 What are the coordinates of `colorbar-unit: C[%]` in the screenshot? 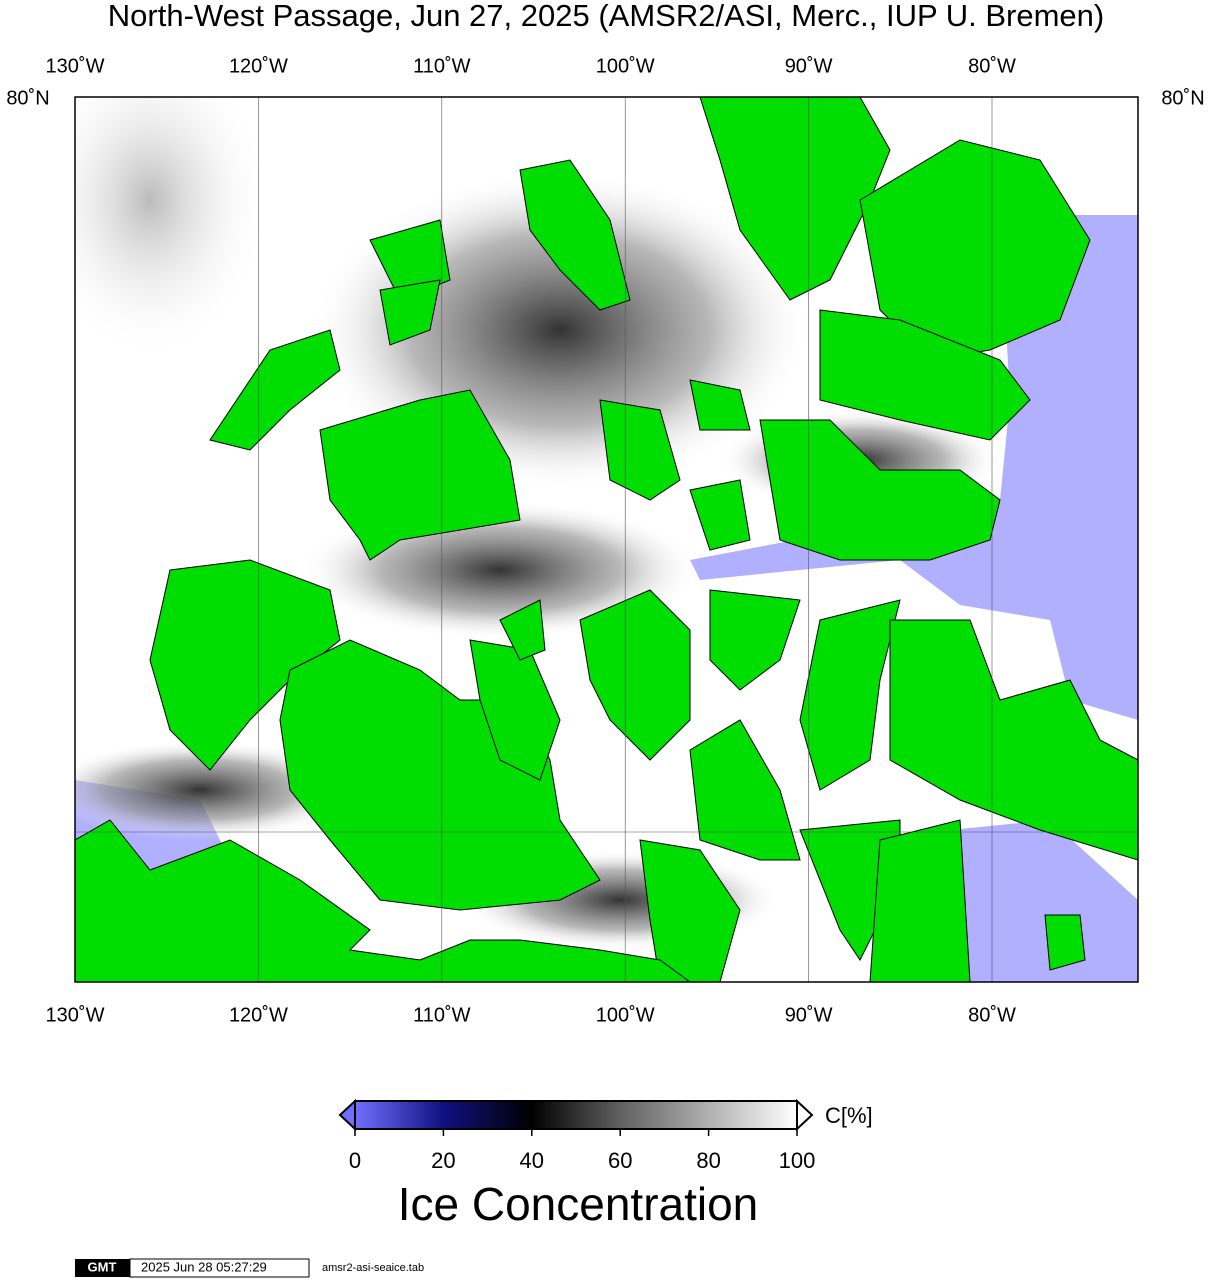 It's located at (849, 1115).